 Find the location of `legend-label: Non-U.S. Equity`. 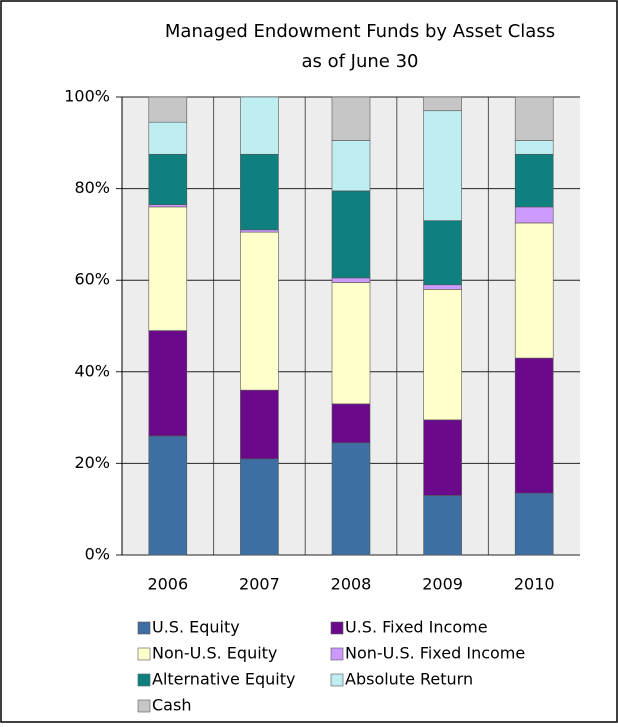

legend-label: Non-U.S. Equity is located at coordinates (214, 653).